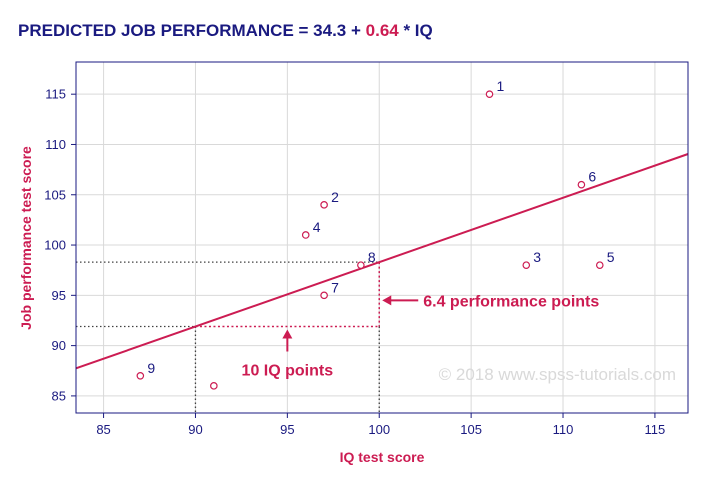 Image resolution: width=720 pixels, height=480 pixels. I want to click on iq-points-label: 10 IQ points, so click(288, 371).